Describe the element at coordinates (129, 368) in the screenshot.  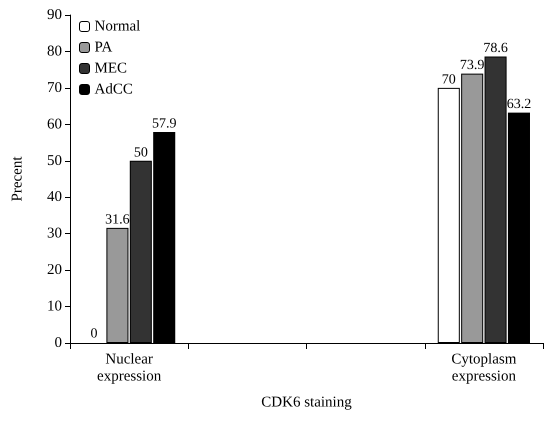
I see `x-tick-label: Nuclear expression` at that location.